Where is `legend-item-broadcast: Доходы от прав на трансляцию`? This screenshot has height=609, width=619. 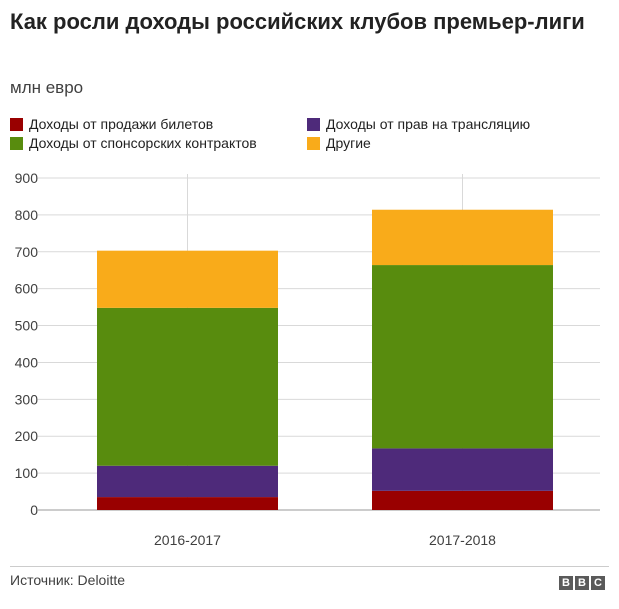
legend-item-broadcast: Доходы от прав на трансляцию is located at coordinates (418, 124).